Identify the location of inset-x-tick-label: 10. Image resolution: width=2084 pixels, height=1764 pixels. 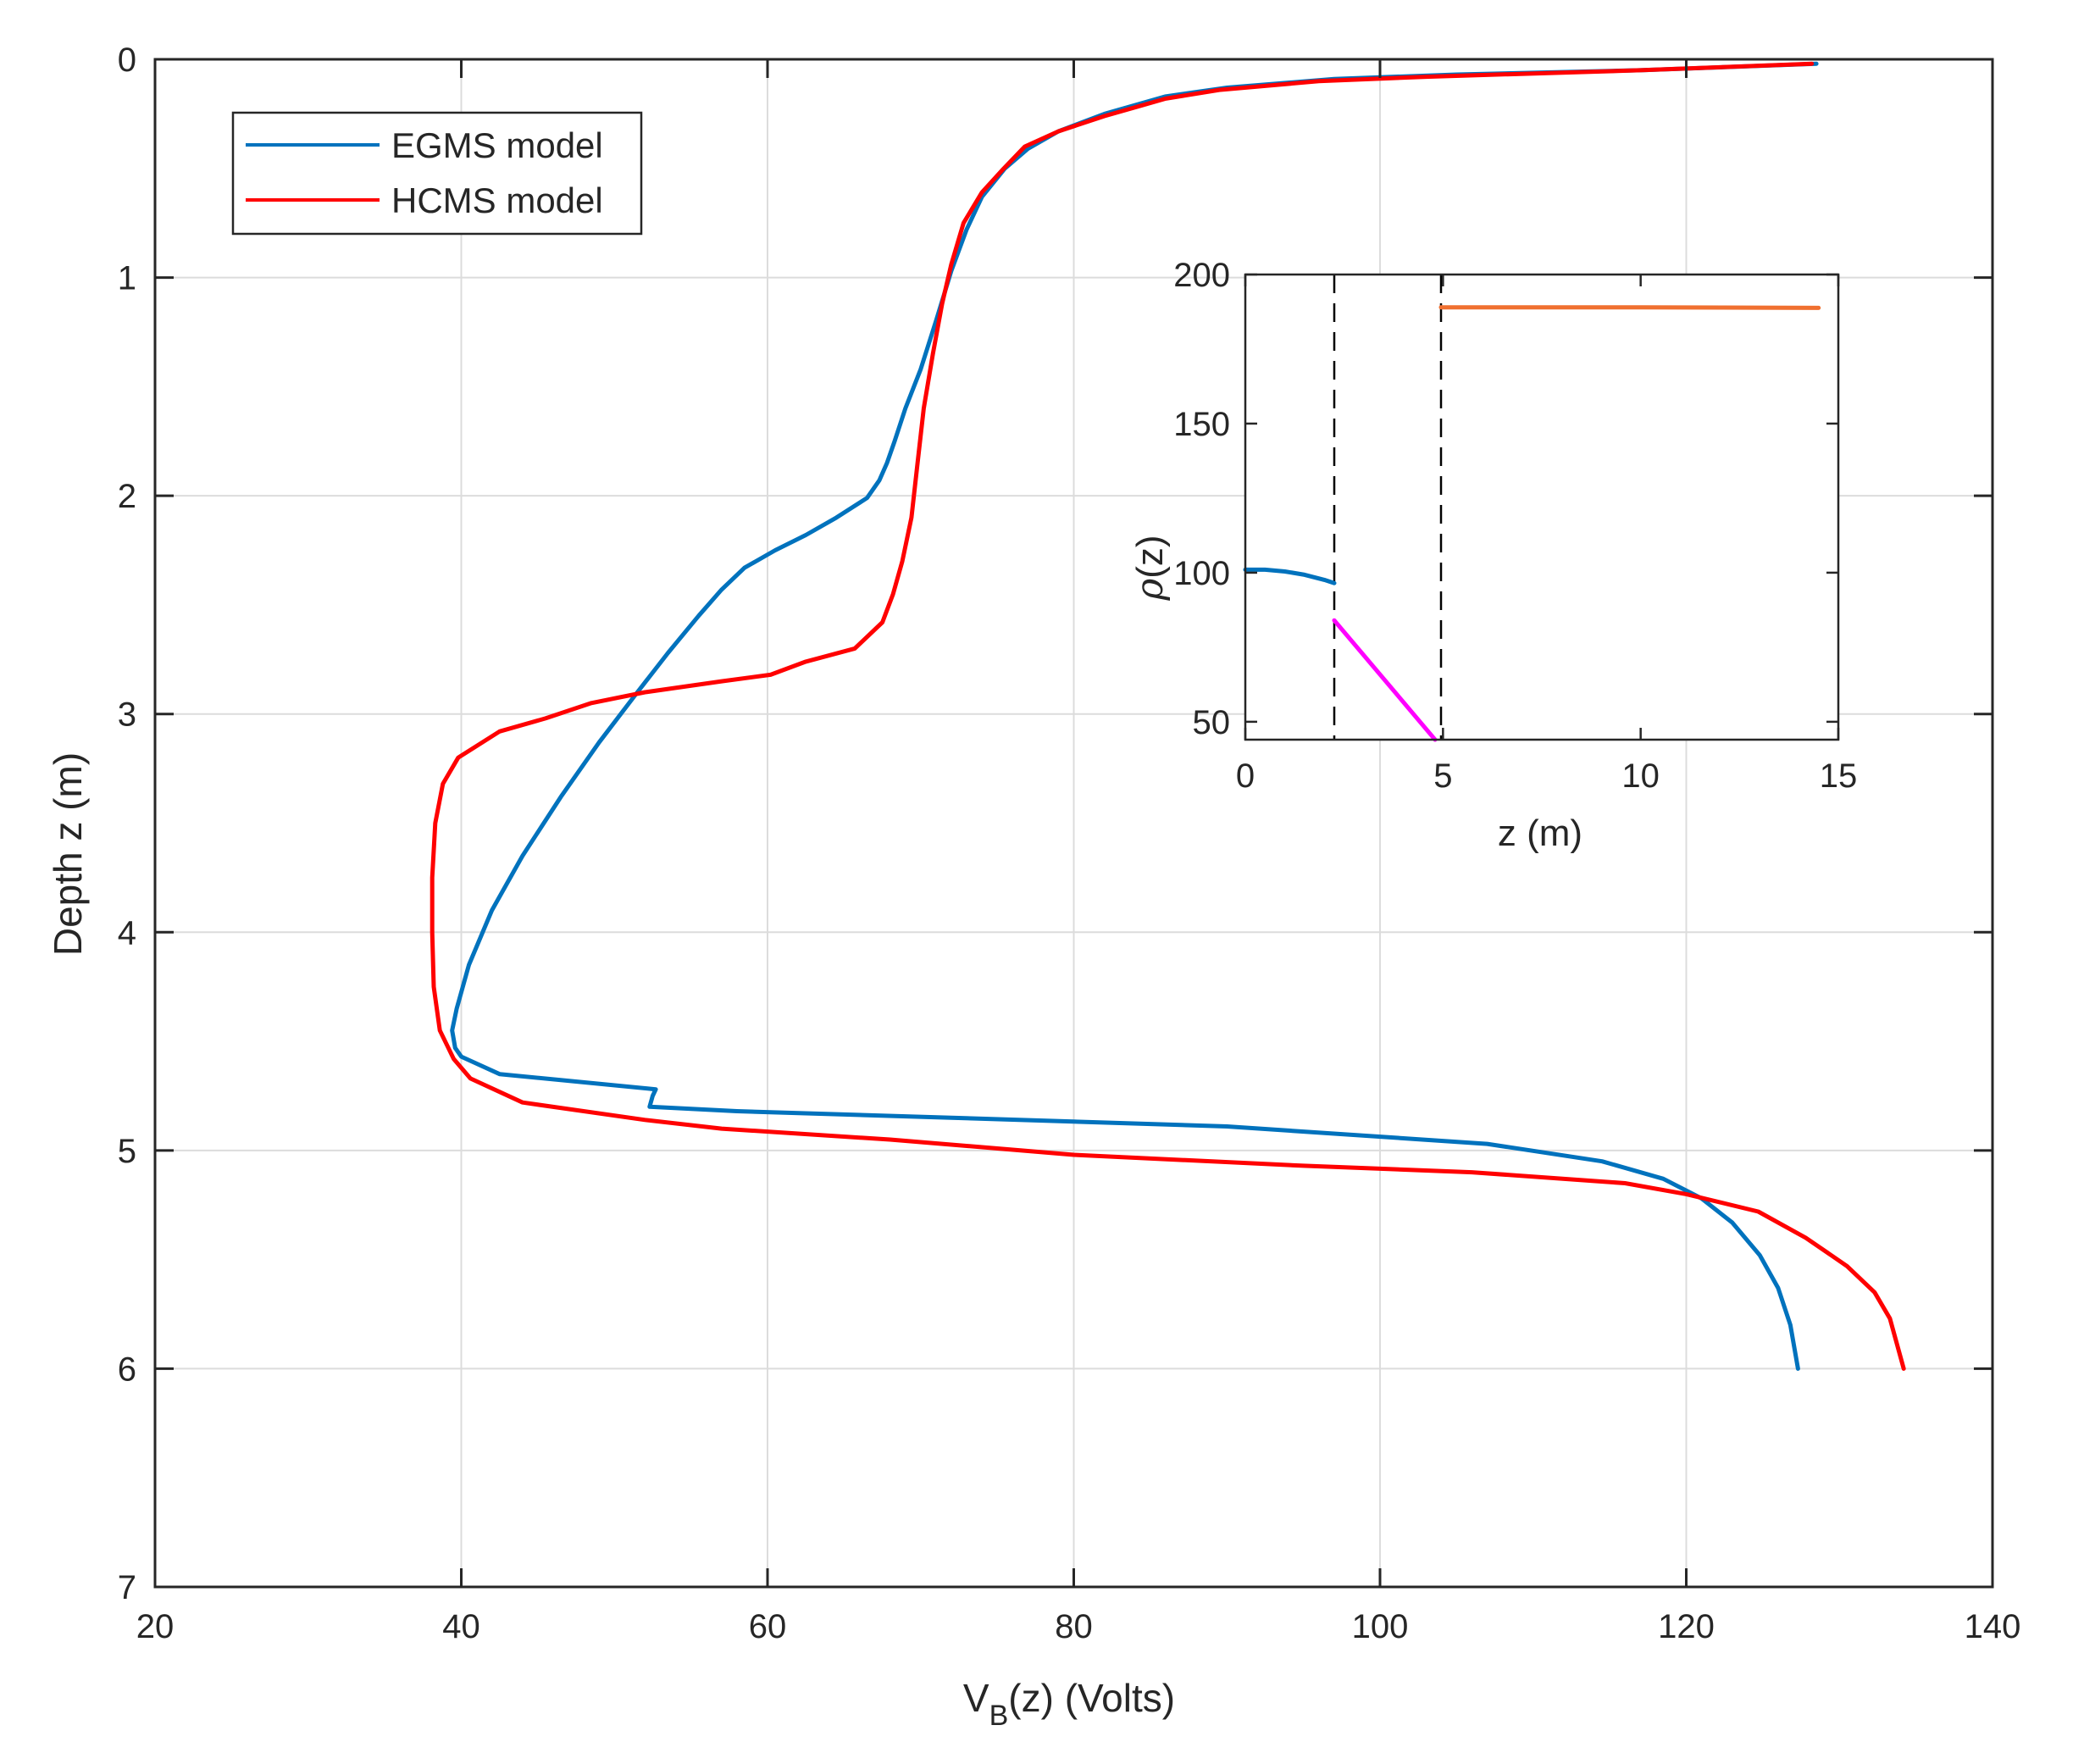
(1640, 776).